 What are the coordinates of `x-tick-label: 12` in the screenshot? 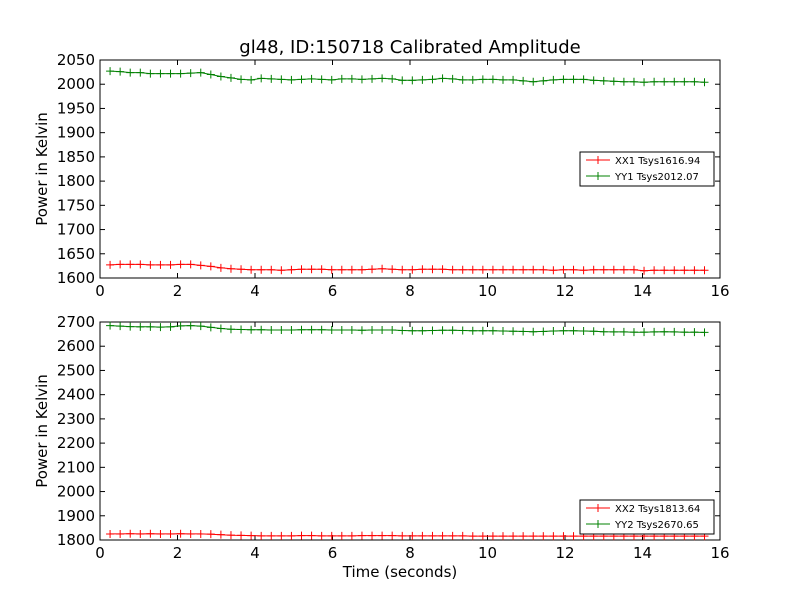 It's located at (564, 291).